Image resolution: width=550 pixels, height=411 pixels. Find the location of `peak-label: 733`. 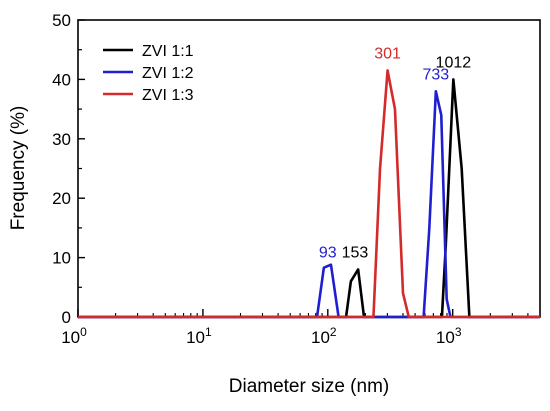

peak-label: 733 is located at coordinates (435, 74).